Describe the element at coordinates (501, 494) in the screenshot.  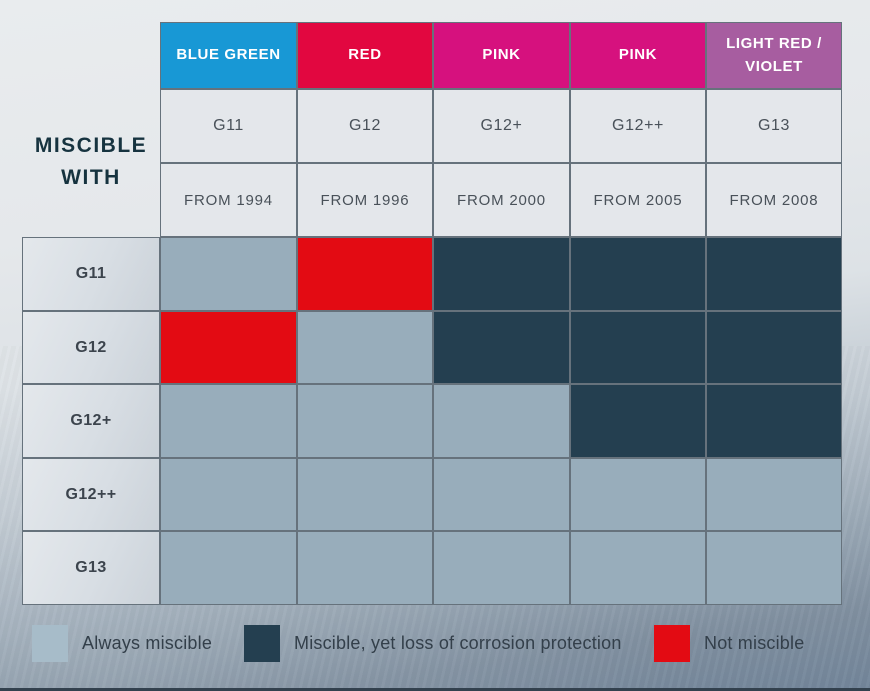
I see `matrix-cell-G12++-G12+-always` at that location.